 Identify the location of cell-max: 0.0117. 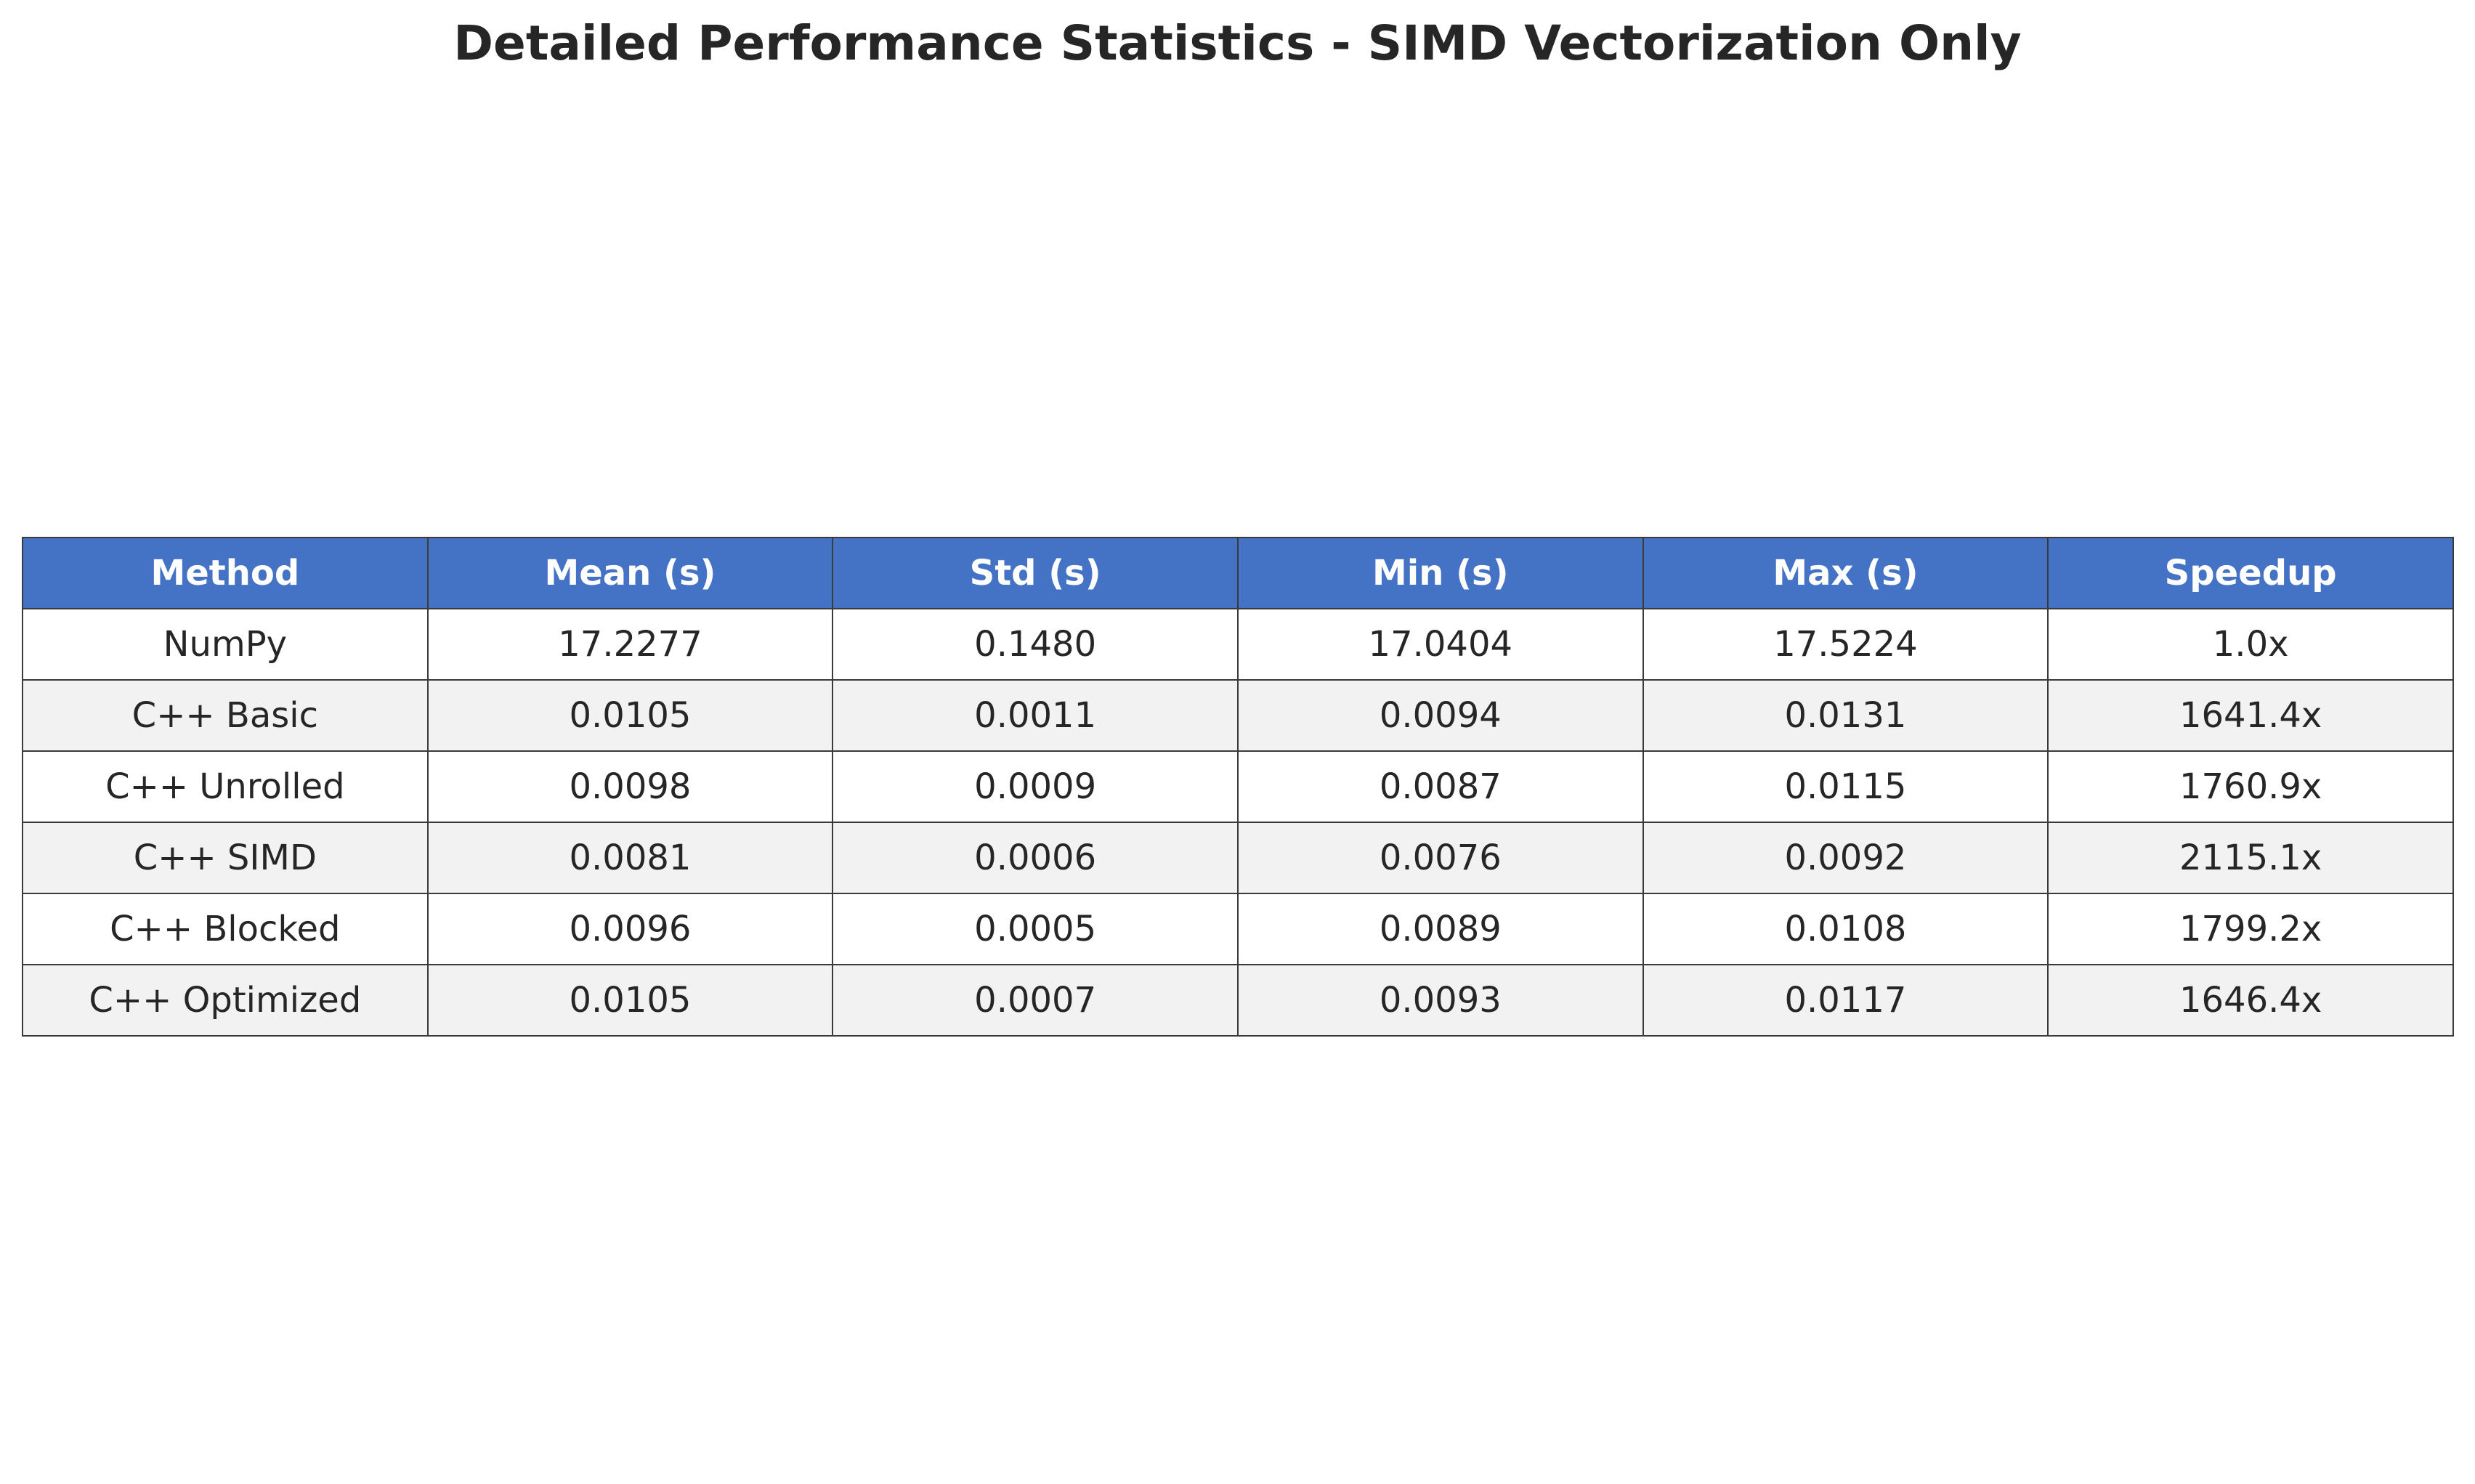
(1845, 1000).